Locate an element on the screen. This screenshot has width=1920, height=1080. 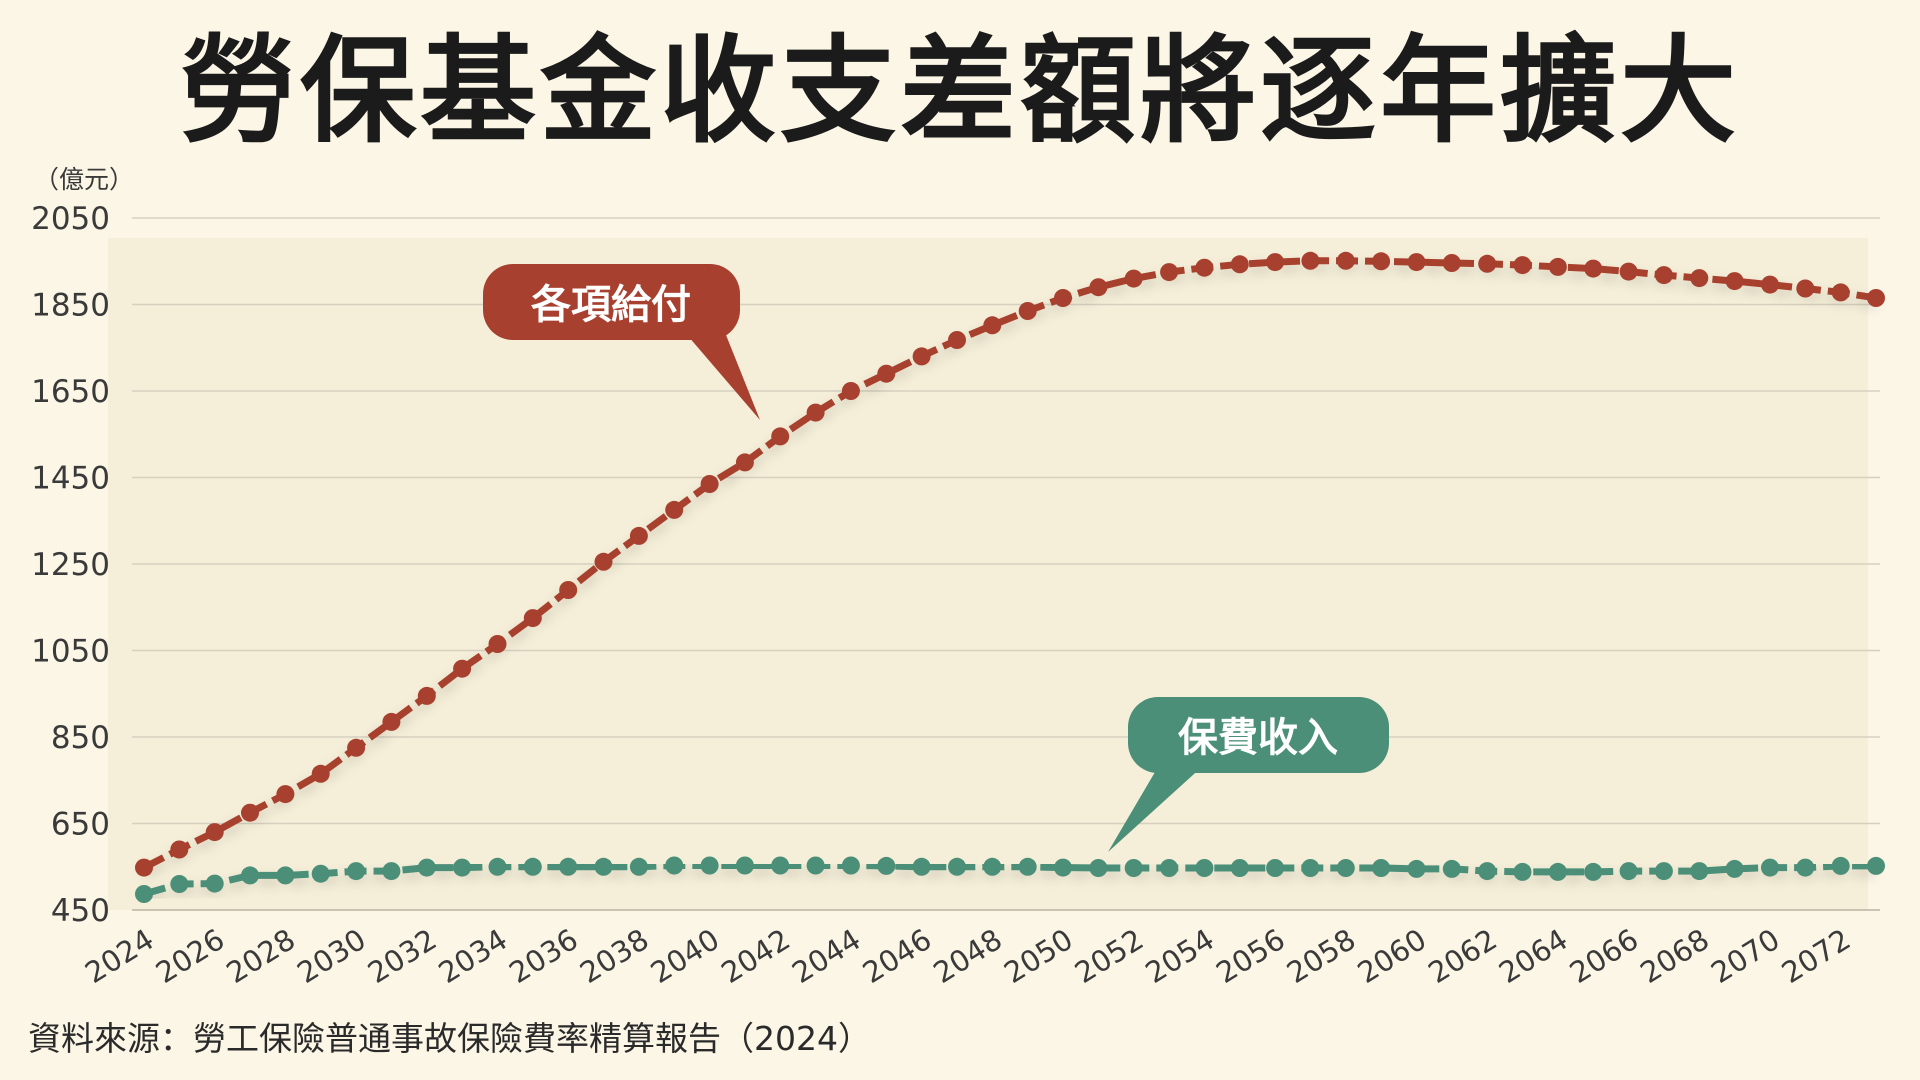
callout-premium-label: 保費收入 is located at coordinates (1258, 738).